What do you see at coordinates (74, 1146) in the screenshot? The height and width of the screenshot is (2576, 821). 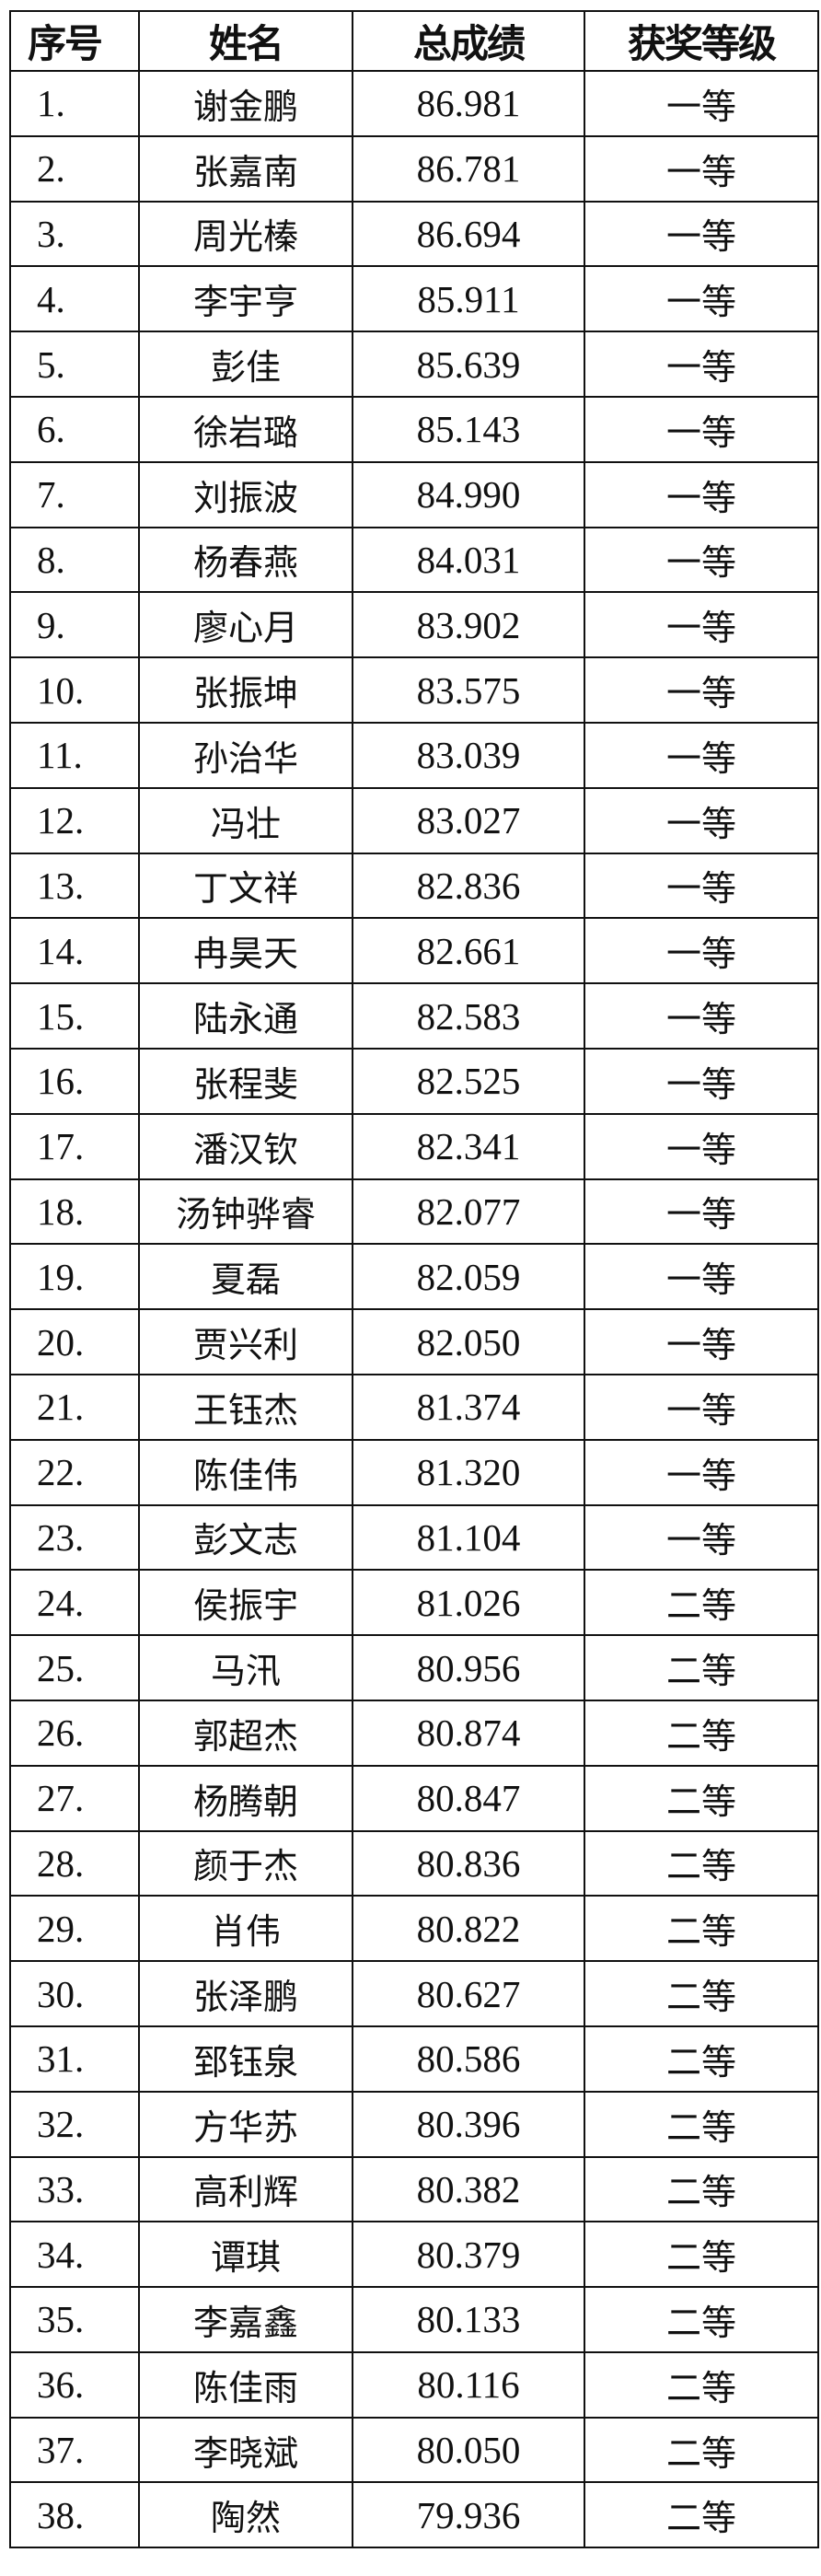 I see `cell-seq: 17.` at bounding box center [74, 1146].